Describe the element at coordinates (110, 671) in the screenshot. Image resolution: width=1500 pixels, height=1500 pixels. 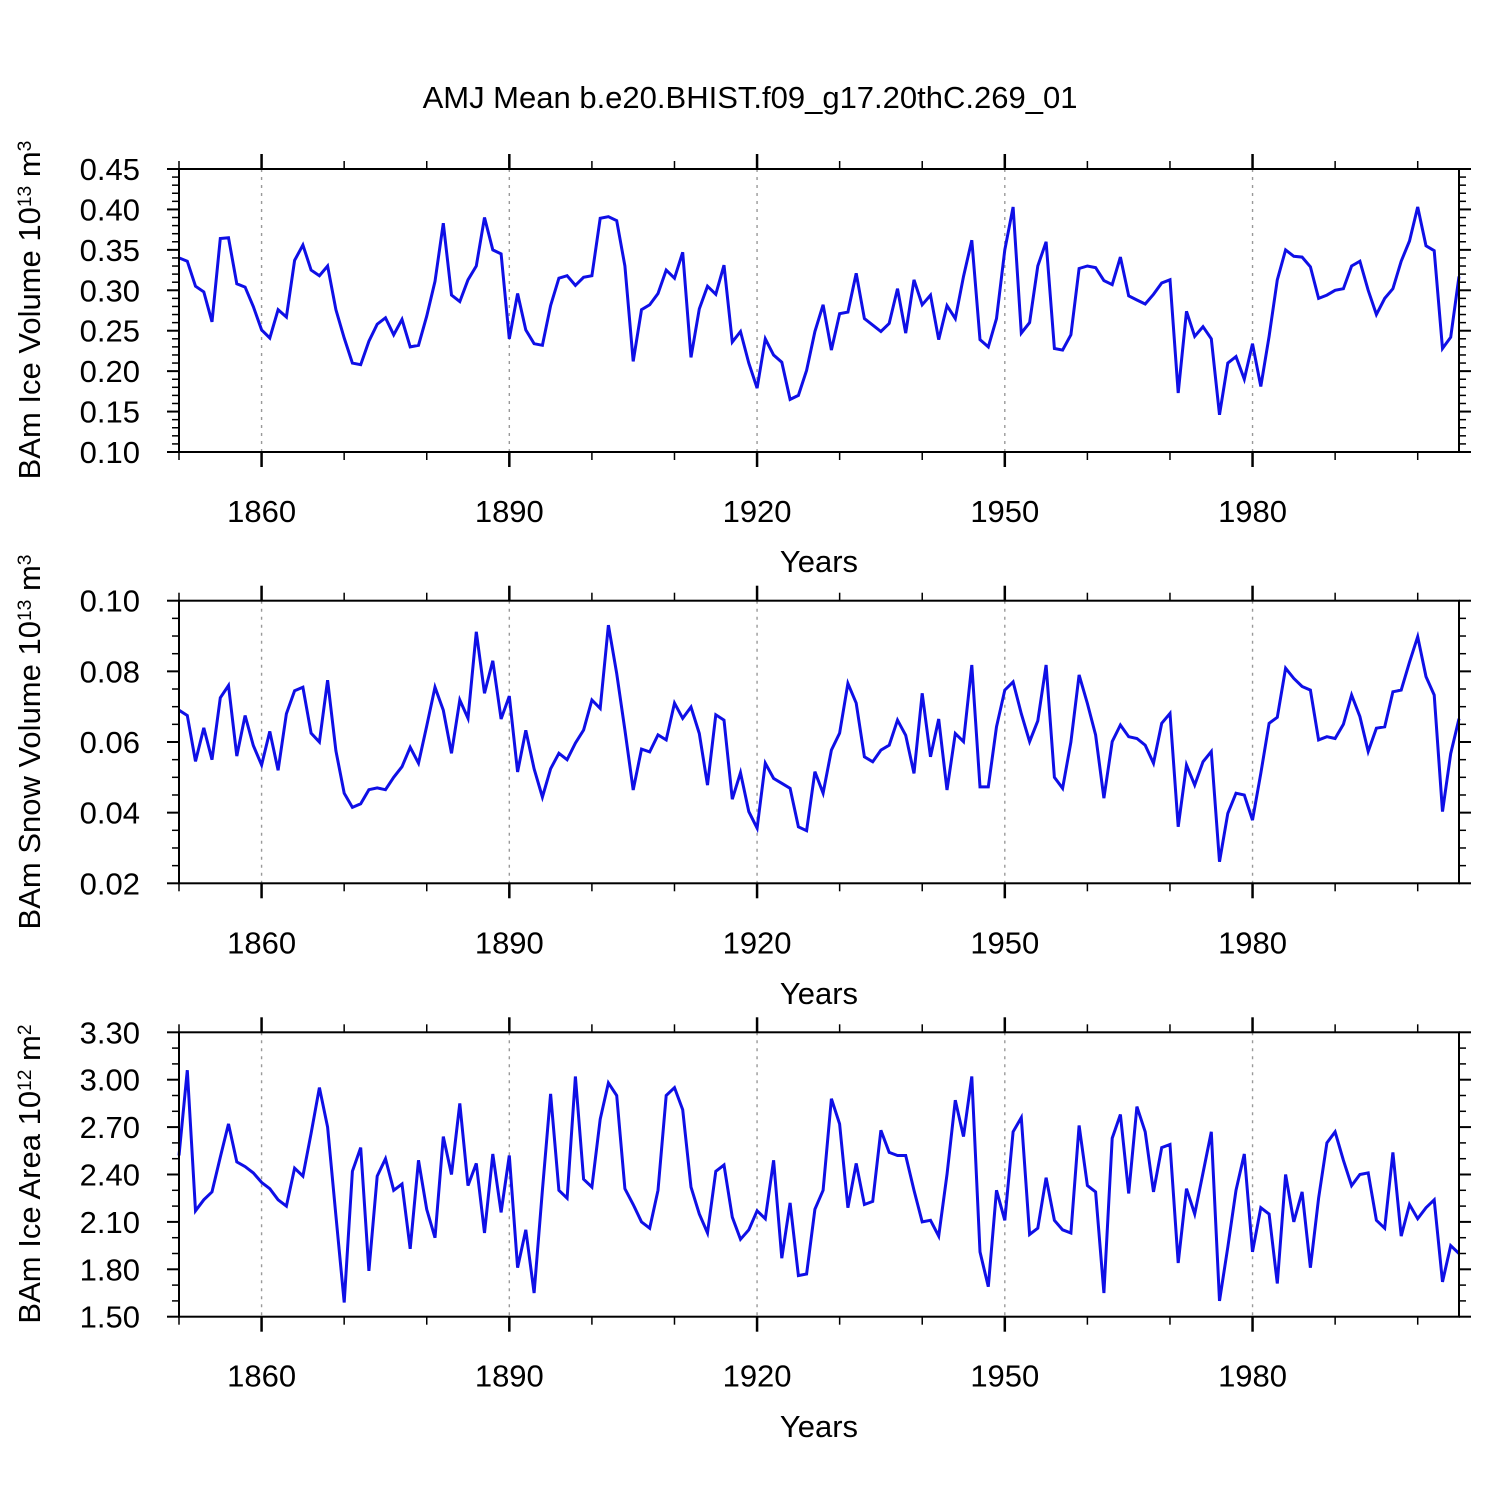
I see `y-tick-label-0.08: 0.08` at that location.